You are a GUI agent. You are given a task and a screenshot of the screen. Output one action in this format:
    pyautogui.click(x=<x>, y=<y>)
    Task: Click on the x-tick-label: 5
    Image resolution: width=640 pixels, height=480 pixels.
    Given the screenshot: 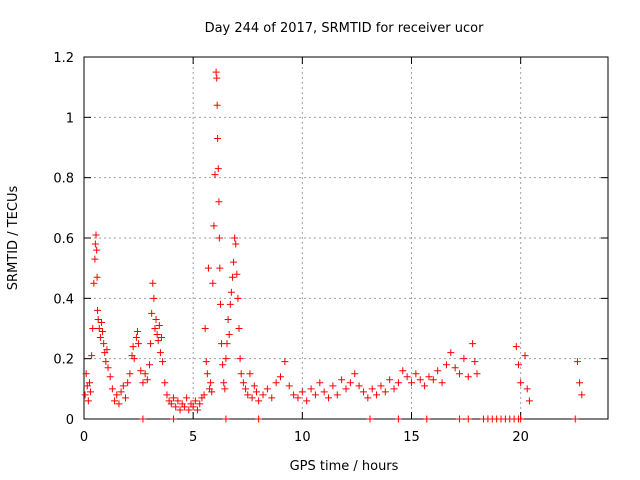 What is the action you would take?
    pyautogui.click(x=193, y=437)
    